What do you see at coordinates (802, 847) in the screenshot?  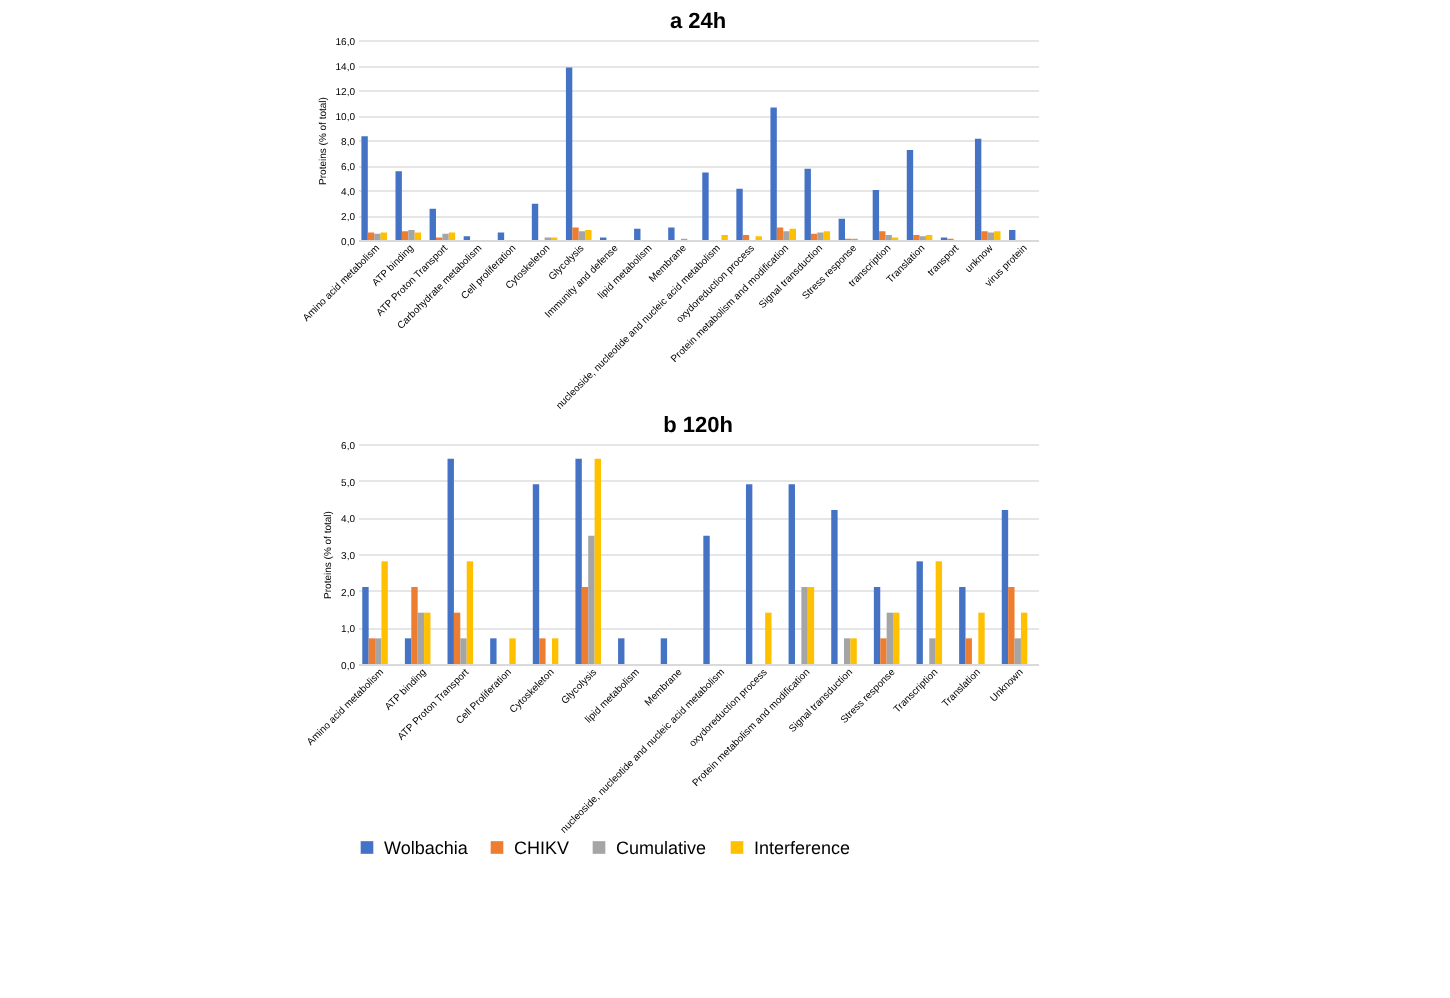 I see `legend-label: Interference` at bounding box center [802, 847].